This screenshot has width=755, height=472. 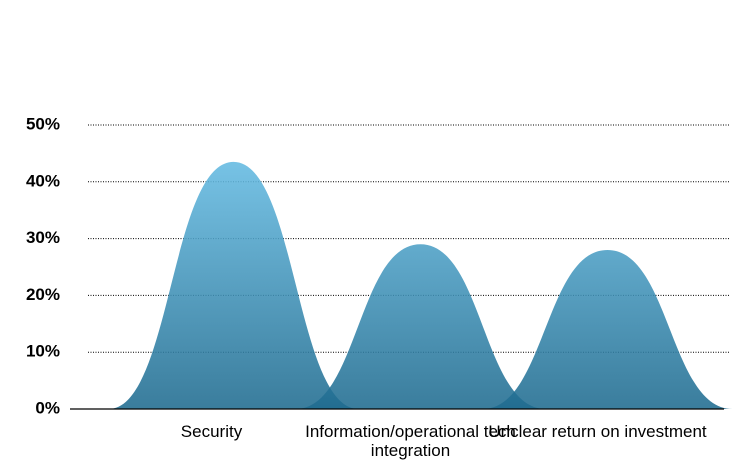 I want to click on y-tick-label: 40%, so click(x=43, y=180).